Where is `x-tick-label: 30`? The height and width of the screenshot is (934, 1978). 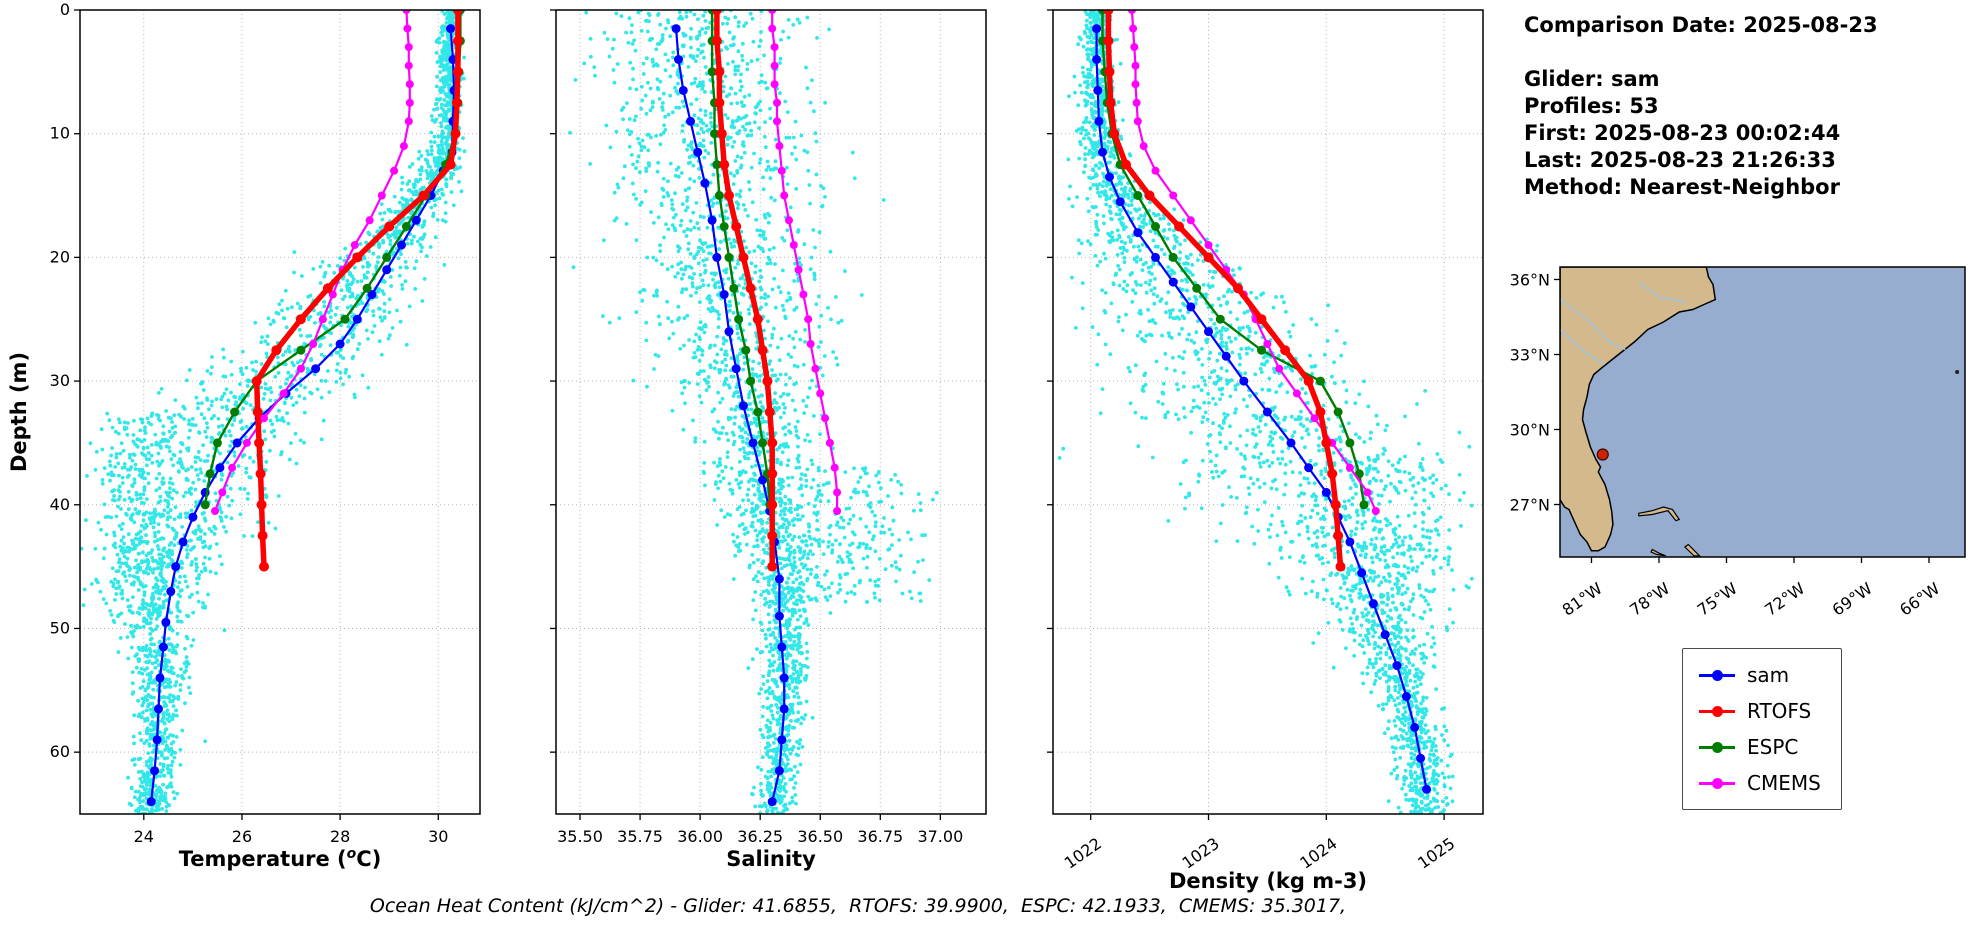 x-tick-label: 30 is located at coordinates (438, 836).